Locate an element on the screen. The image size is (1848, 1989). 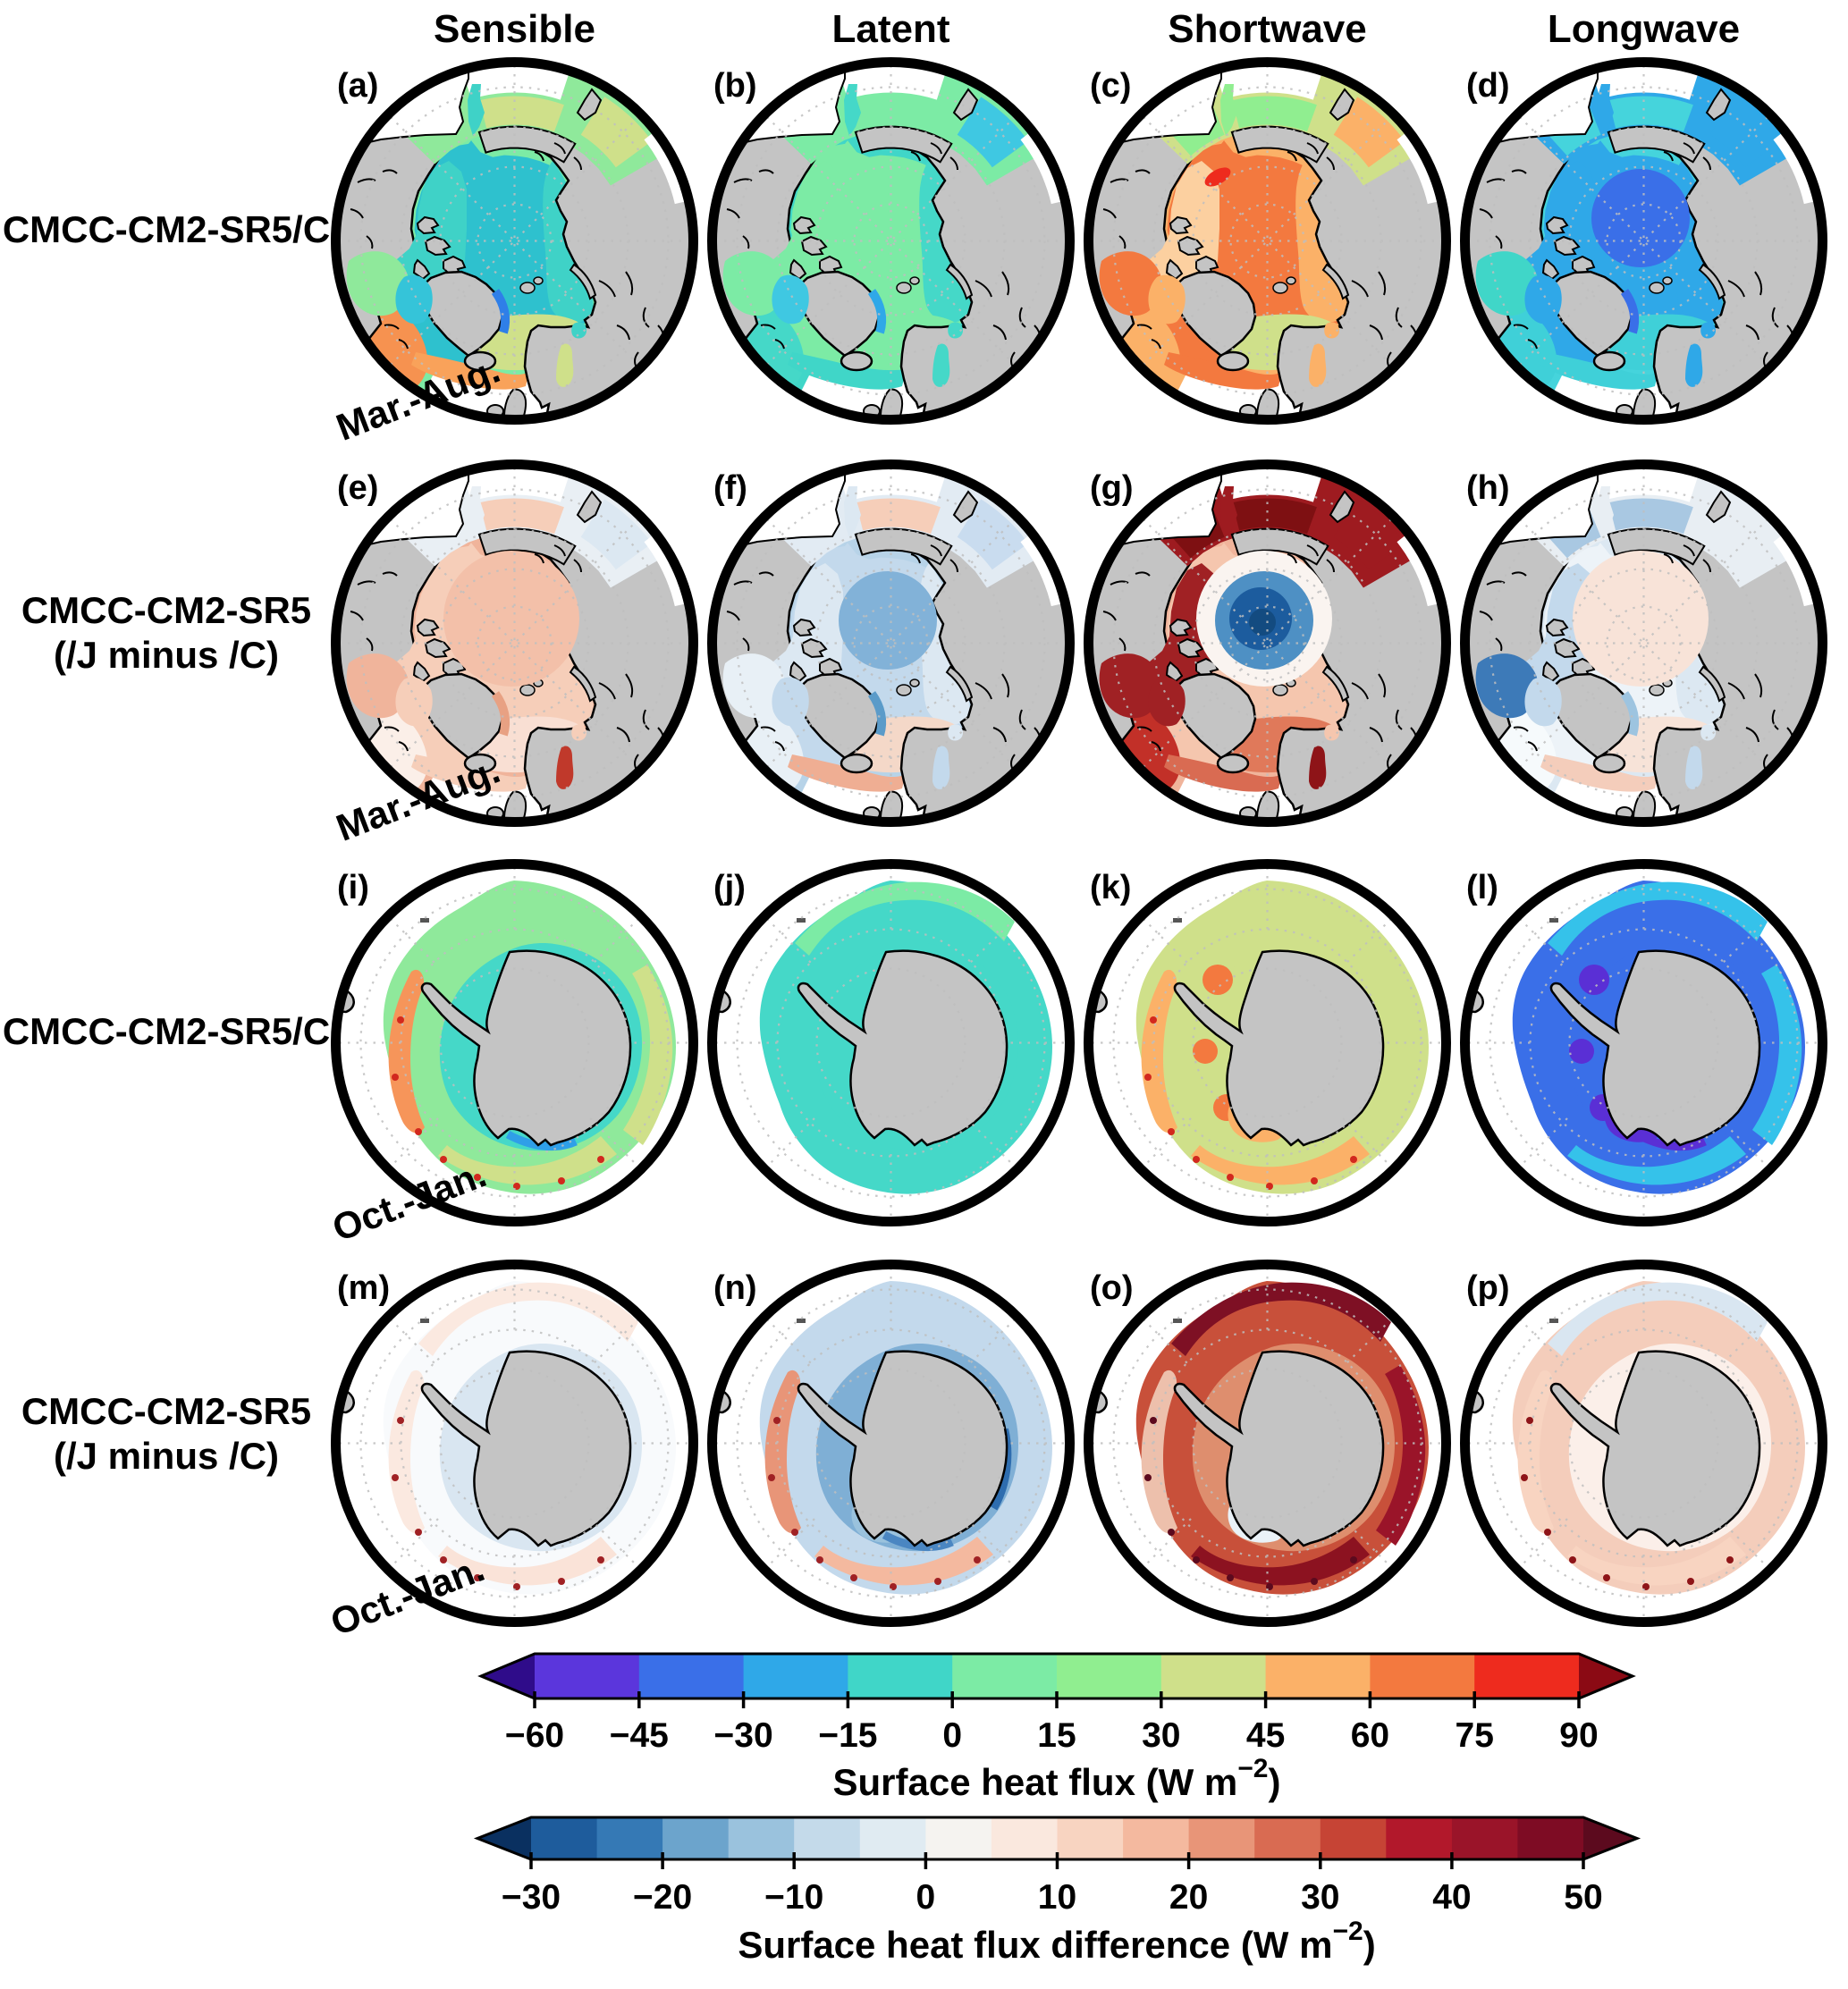
svg-text: −60 is located at coordinates (534, 1735).